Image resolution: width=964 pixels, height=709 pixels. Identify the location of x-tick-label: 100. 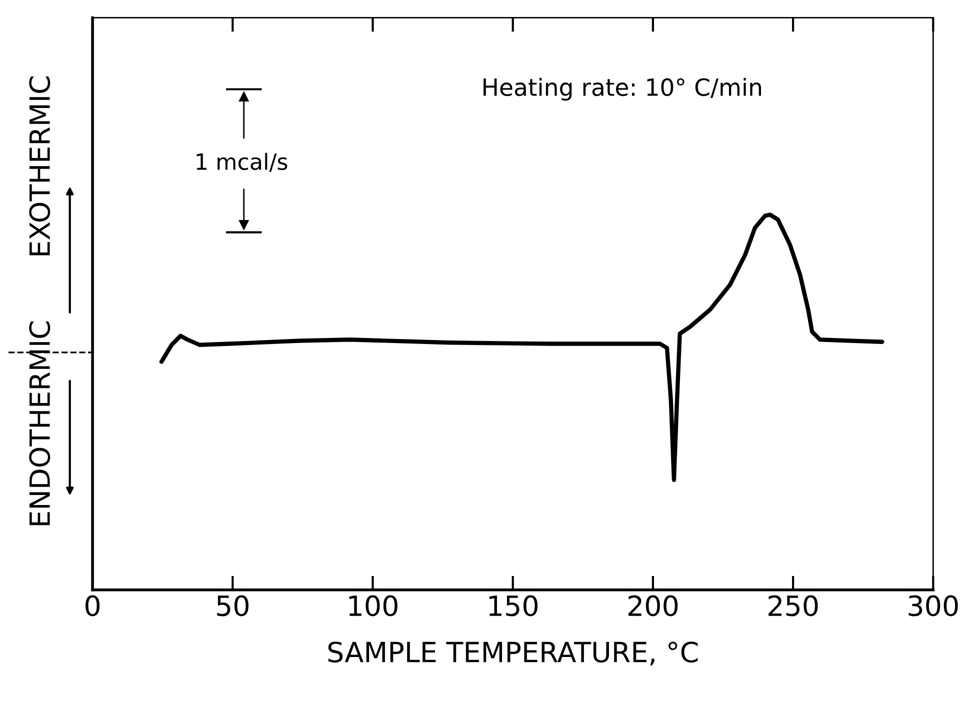
(373, 605).